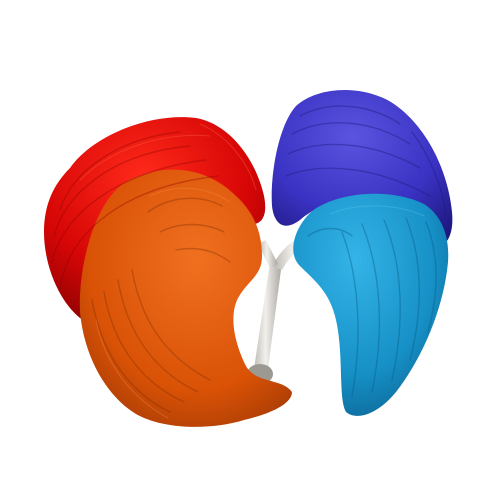  Describe the element at coordinates (371, 304) in the screenshot. I see `left-lower-lobe` at that location.